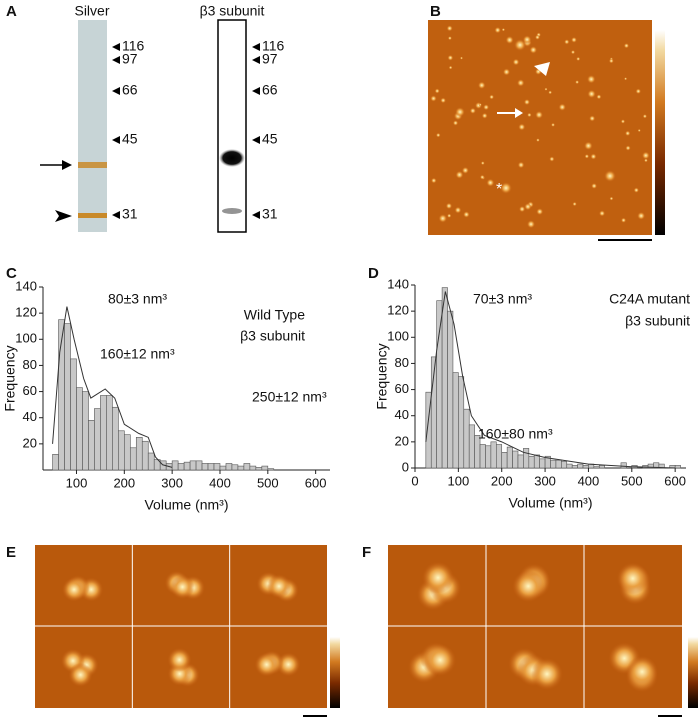 The height and width of the screenshot is (727, 700). What do you see at coordinates (30, 364) in the screenshot?
I see `y-tick-label: 80` at bounding box center [30, 364].